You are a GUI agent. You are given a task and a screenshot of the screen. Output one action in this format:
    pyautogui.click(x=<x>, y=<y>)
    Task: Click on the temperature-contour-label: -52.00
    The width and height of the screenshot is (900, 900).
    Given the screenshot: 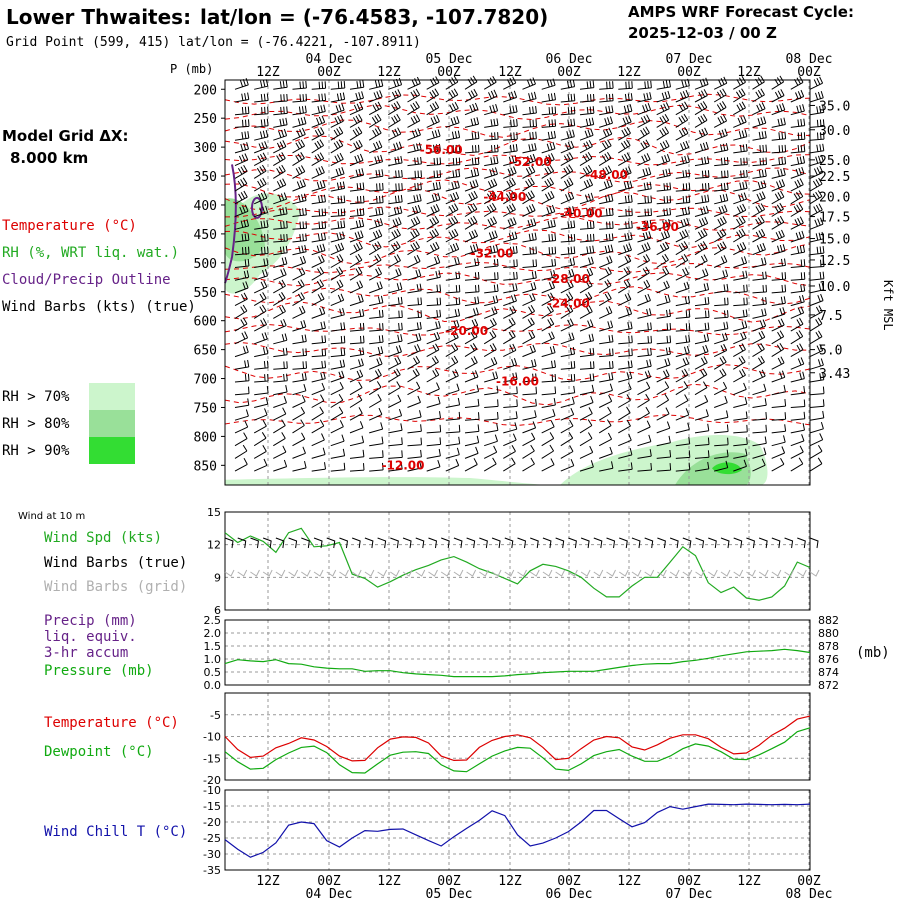 What is the action you would take?
    pyautogui.click(x=530, y=162)
    